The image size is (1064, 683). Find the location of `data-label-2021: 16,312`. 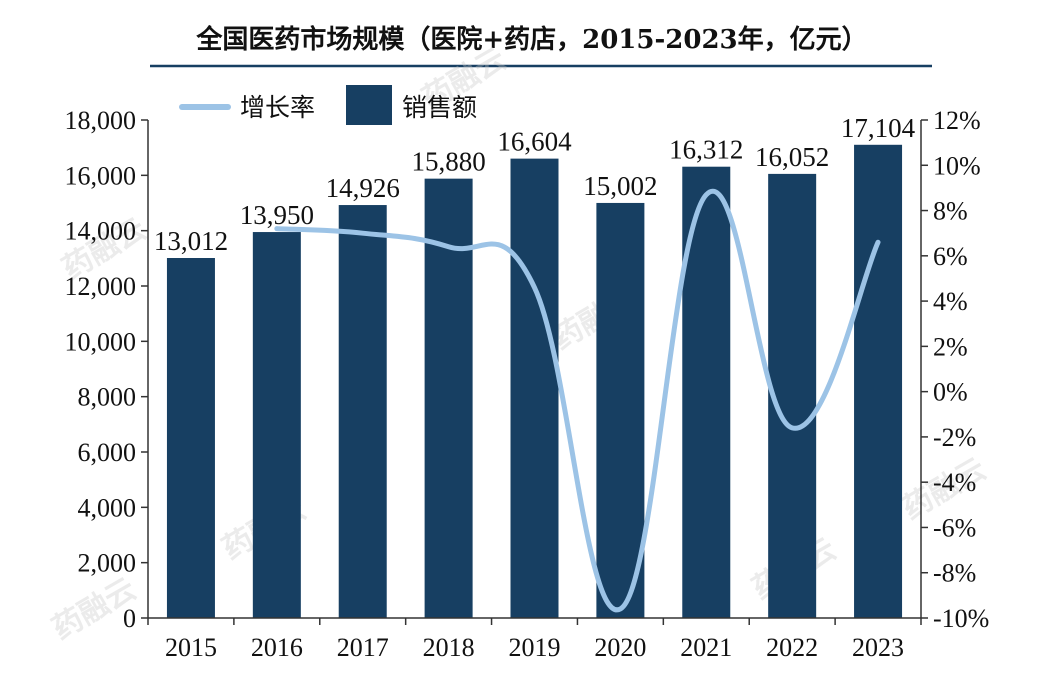

data-label-2021: 16,312 is located at coordinates (706, 150).